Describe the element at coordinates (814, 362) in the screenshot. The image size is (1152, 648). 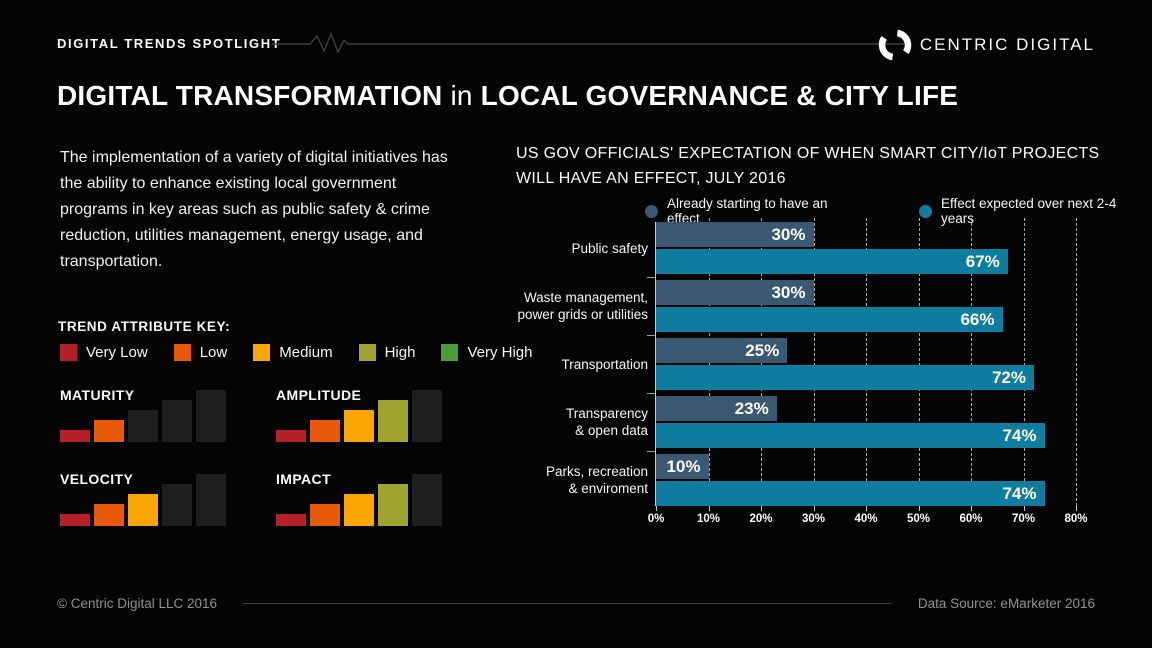
I see `gridline-30%` at that location.